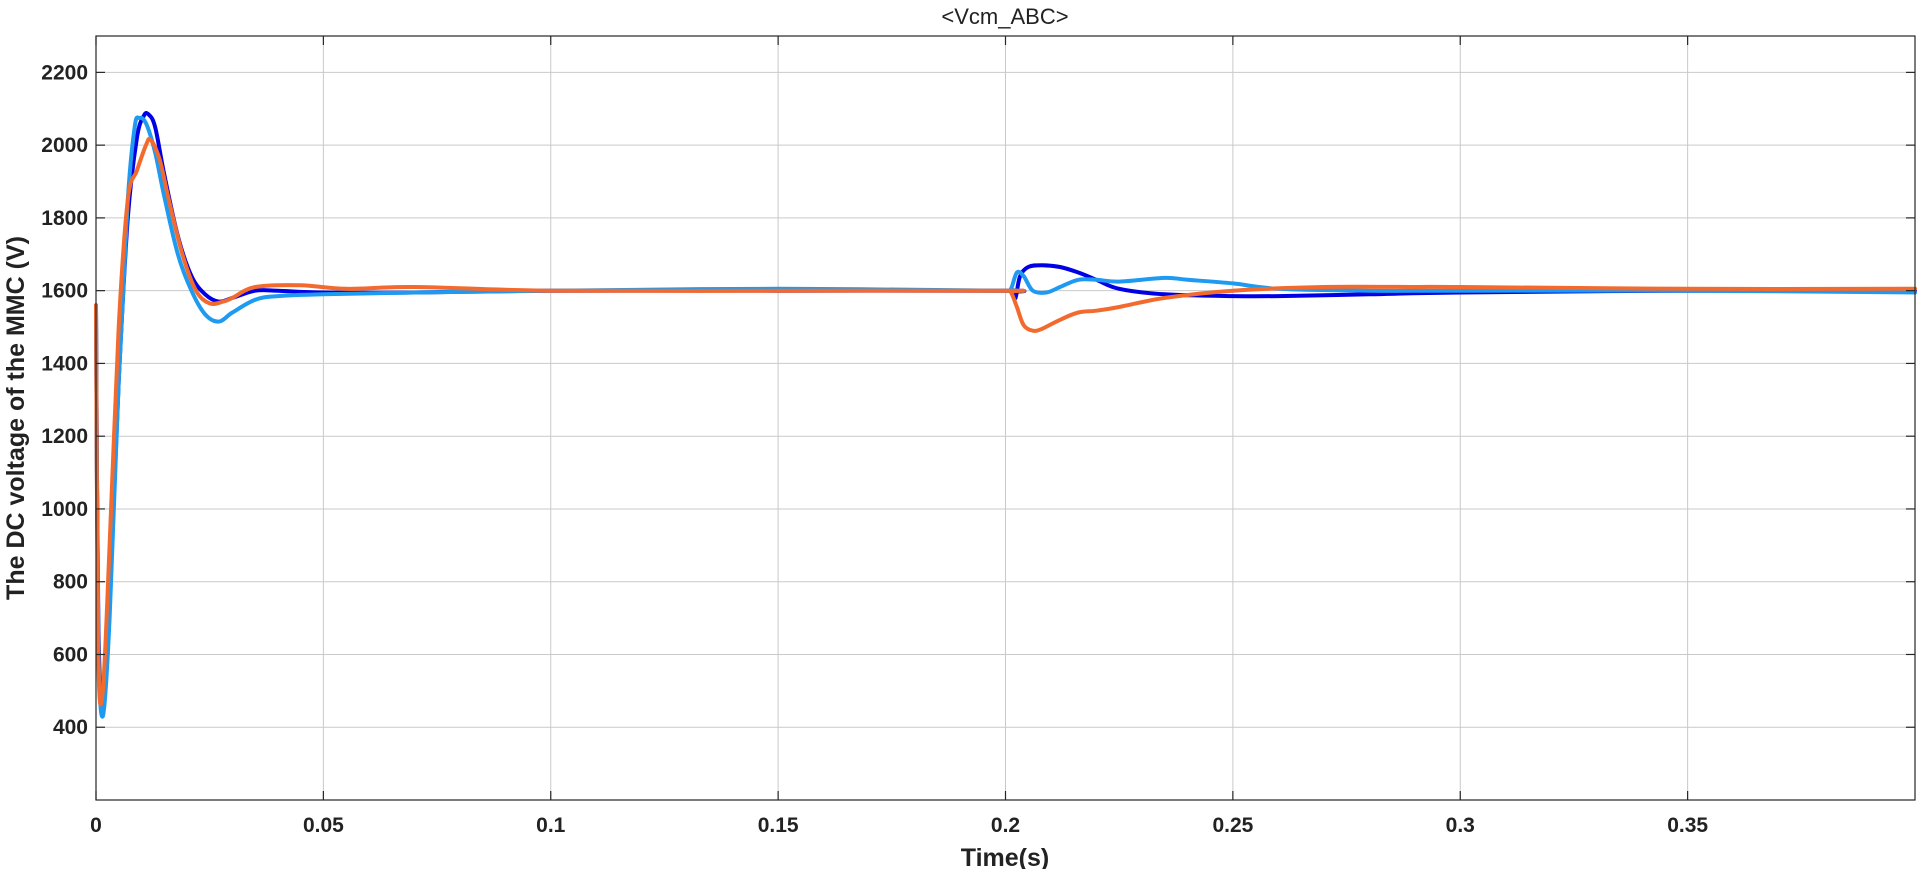  I want to click on y-tick-label: 400, so click(70, 727).